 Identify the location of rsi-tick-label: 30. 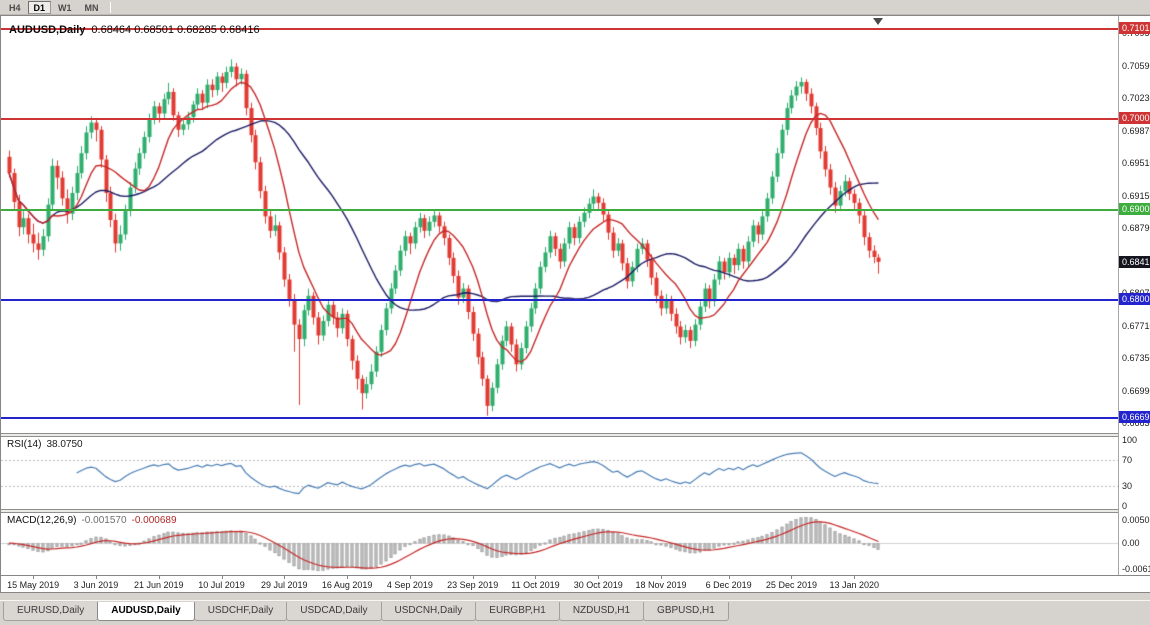
(1127, 486).